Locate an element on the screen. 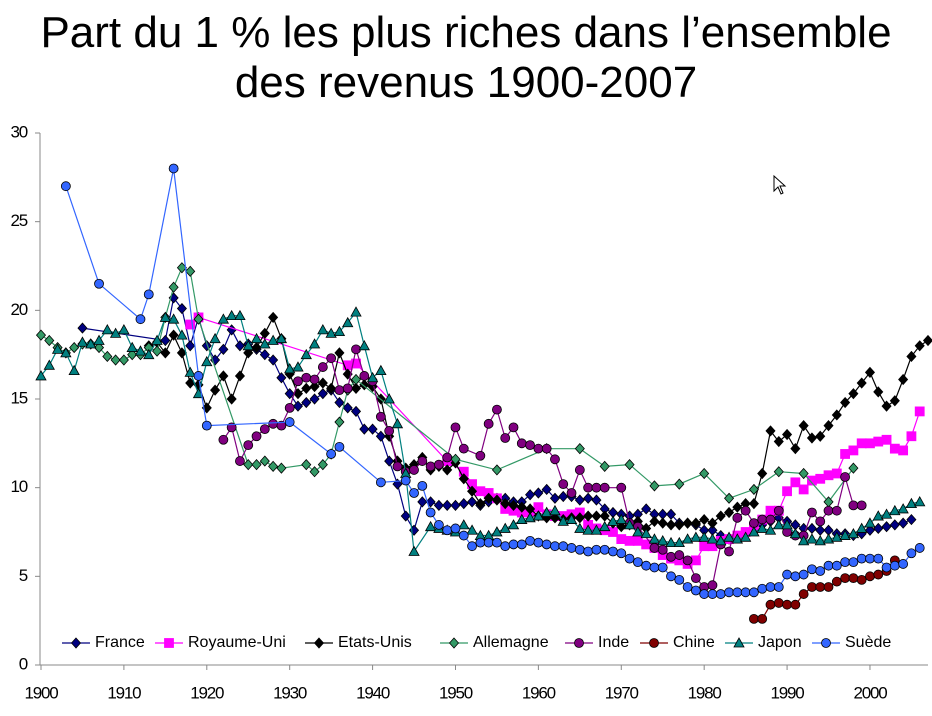 This screenshot has width=932, height=716. x-tick-label: 1930 is located at coordinates (290, 692).